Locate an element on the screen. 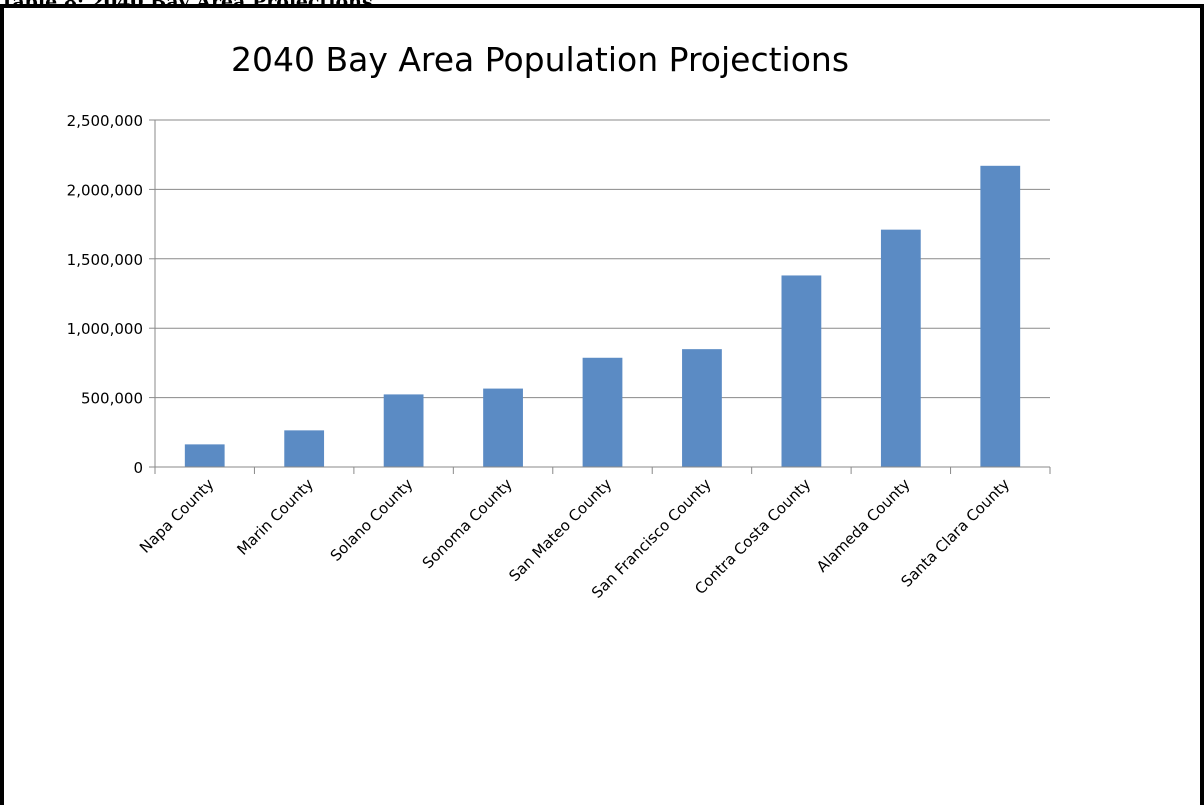  y-tick-label: 1,000,000 is located at coordinates (105, 329).